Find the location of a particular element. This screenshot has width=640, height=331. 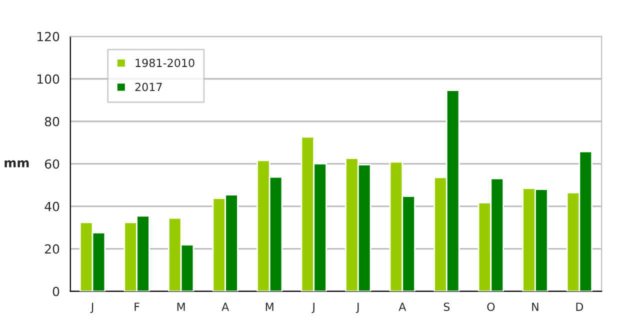

y-tick-label: 60 is located at coordinates (52, 164).